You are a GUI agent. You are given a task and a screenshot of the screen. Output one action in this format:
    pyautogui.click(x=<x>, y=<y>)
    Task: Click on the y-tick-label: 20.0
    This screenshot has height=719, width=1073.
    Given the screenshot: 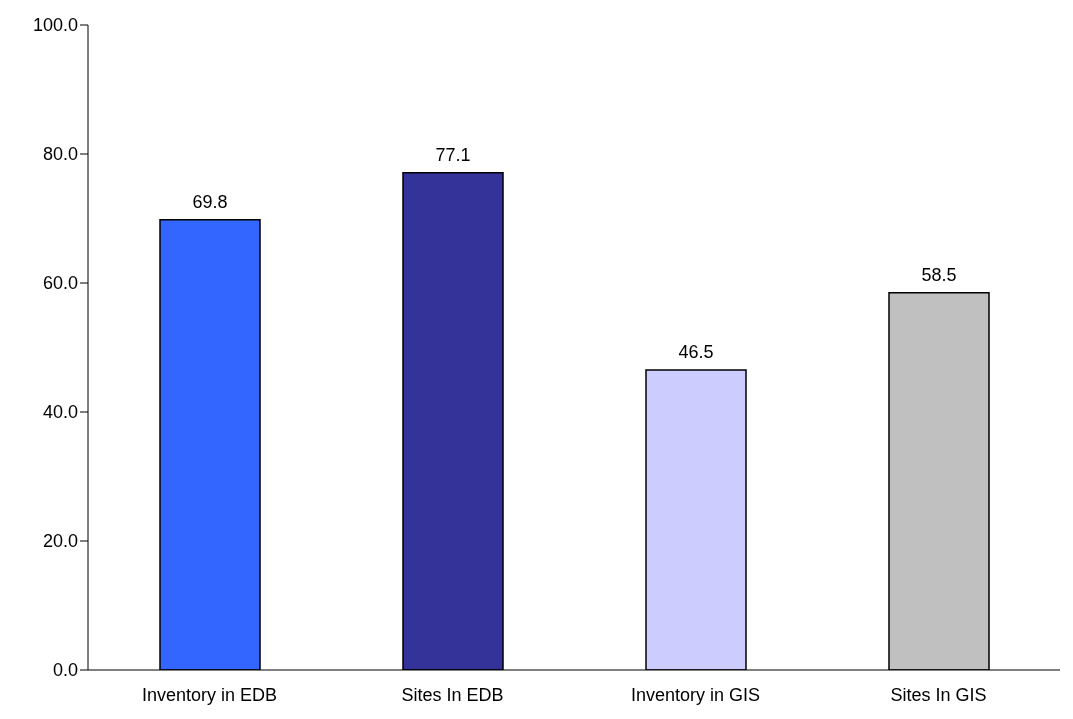 What is the action you would take?
    pyautogui.click(x=60, y=541)
    